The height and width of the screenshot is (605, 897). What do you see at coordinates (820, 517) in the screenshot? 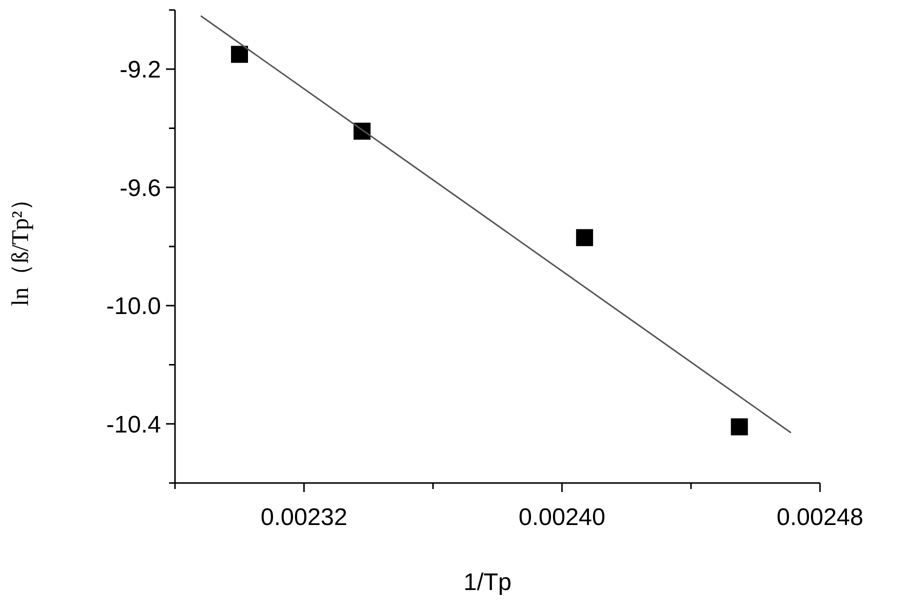
I see `x-tick-label: 0.00248` at bounding box center [820, 517].